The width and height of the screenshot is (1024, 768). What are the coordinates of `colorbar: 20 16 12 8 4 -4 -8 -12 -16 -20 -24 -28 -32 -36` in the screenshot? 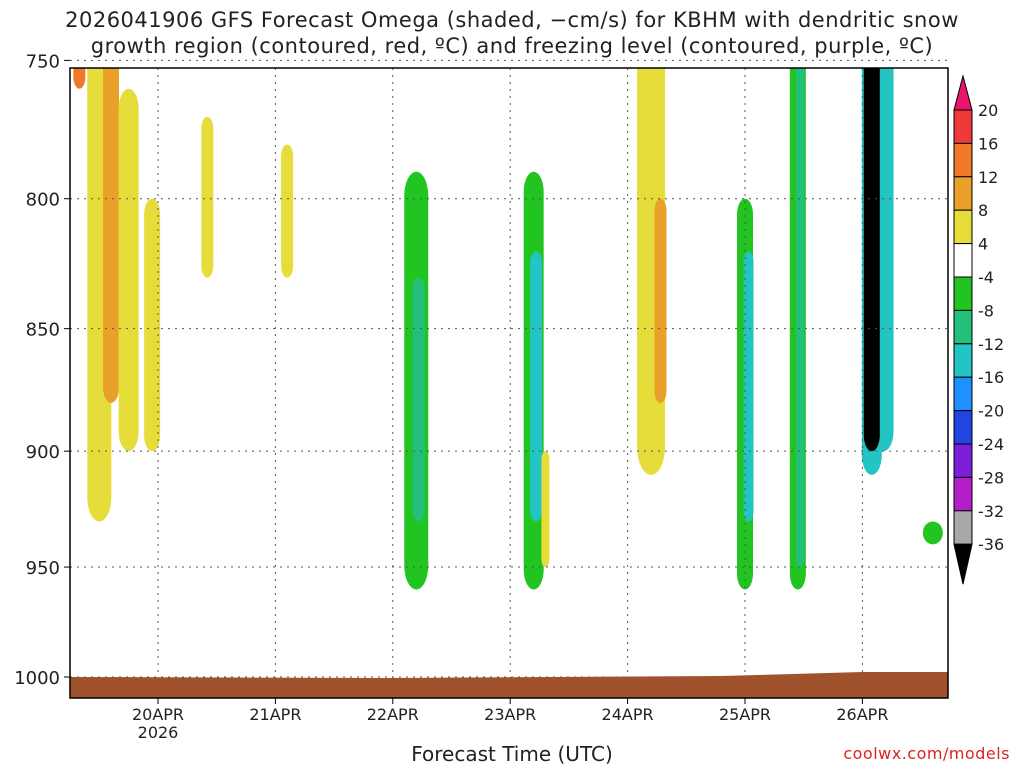 It's located at (978, 329).